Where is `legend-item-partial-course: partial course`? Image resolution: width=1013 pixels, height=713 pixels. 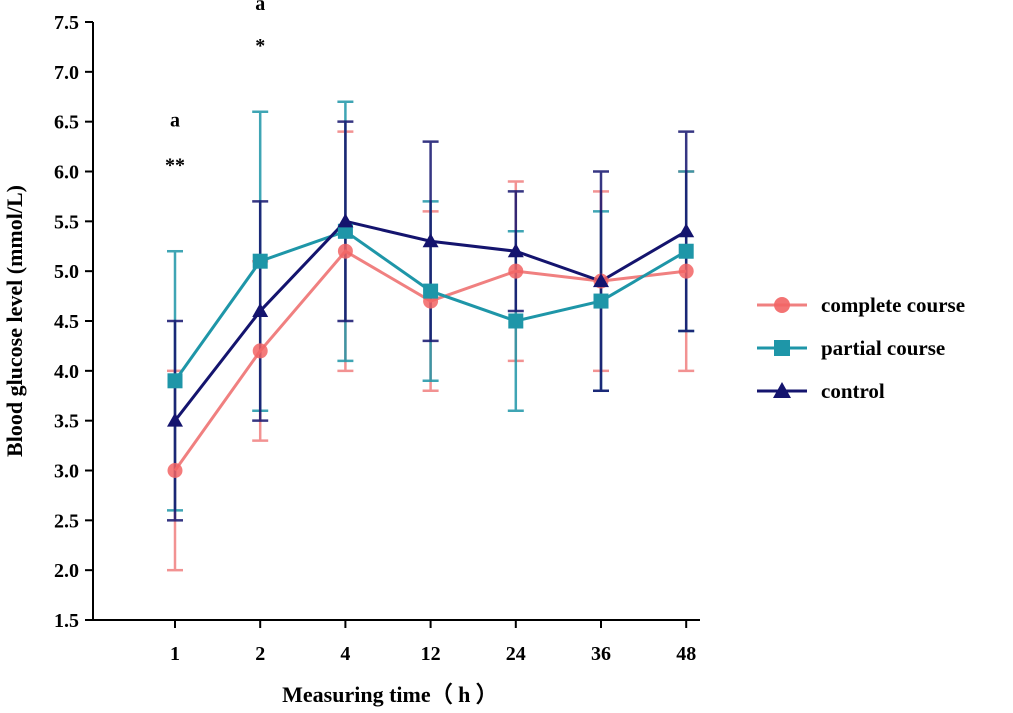 legend-item-partial-course: partial course is located at coordinates (851, 348).